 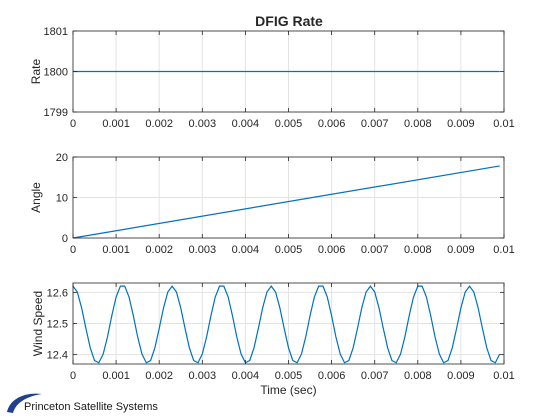 I want to click on y-tick-label: 12.4, so click(x=57, y=356).